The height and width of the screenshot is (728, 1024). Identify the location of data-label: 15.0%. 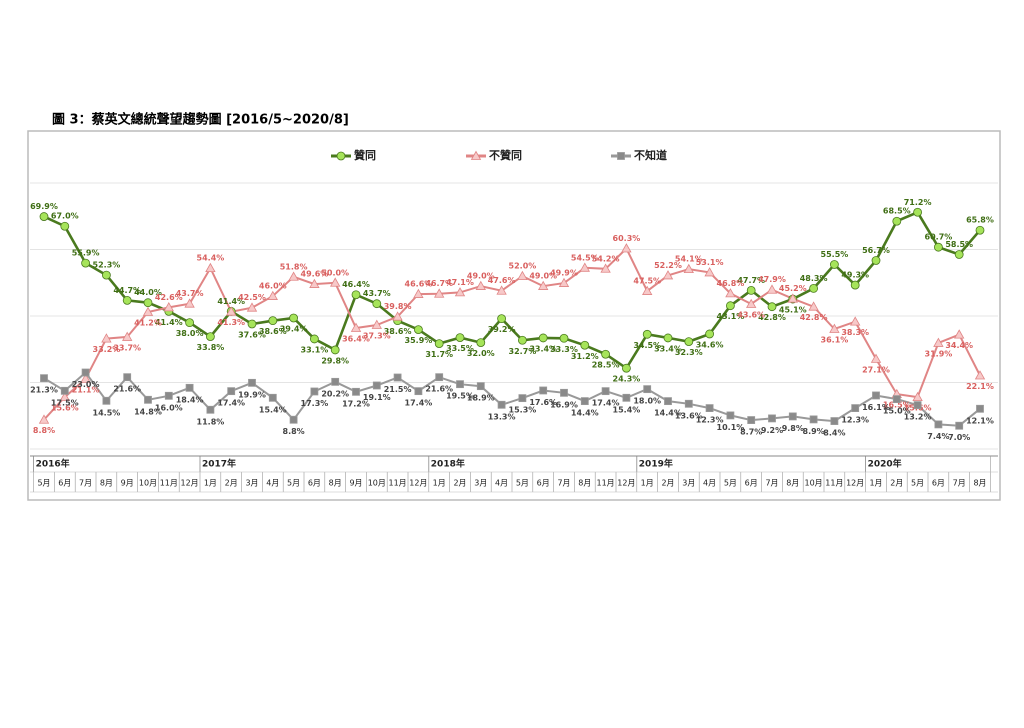
(897, 411).